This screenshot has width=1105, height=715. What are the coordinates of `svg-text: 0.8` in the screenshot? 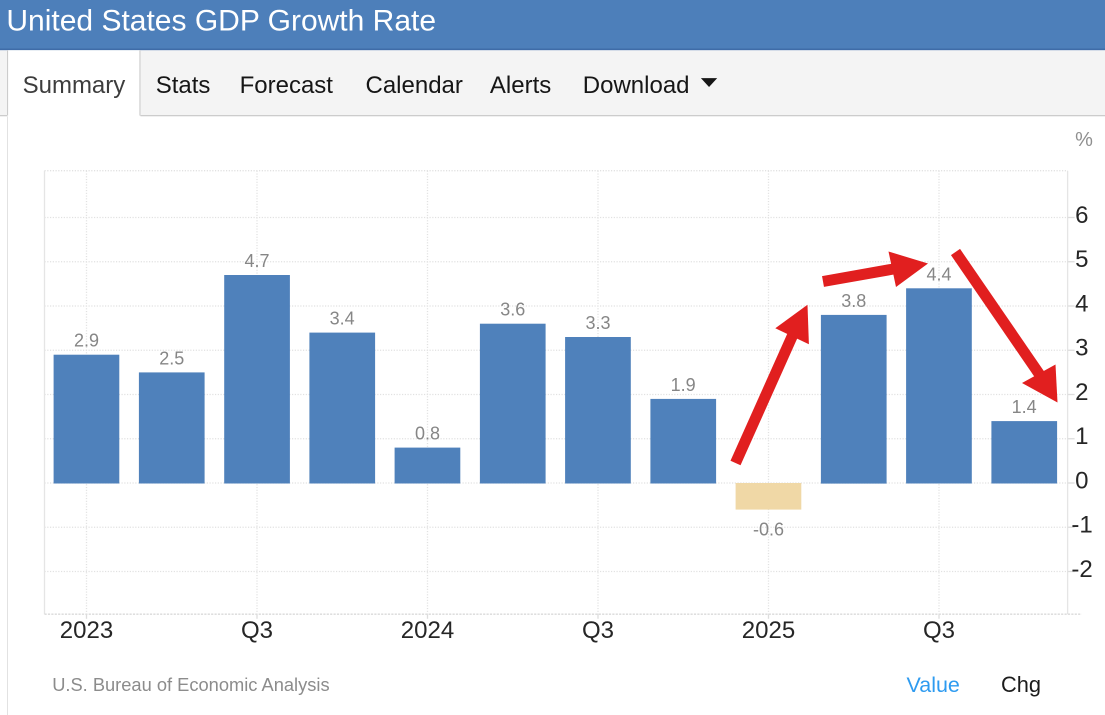 It's located at (427, 434).